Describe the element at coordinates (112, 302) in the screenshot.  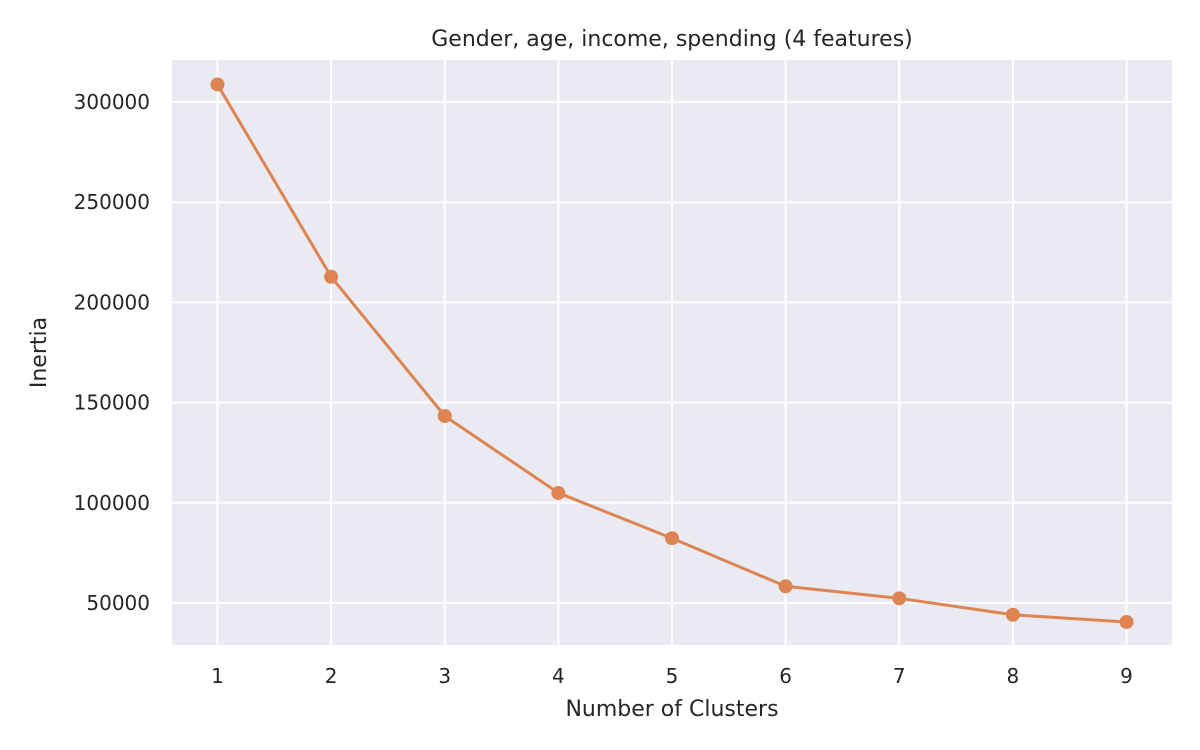
I see `y-tick-label: 200000` at that location.